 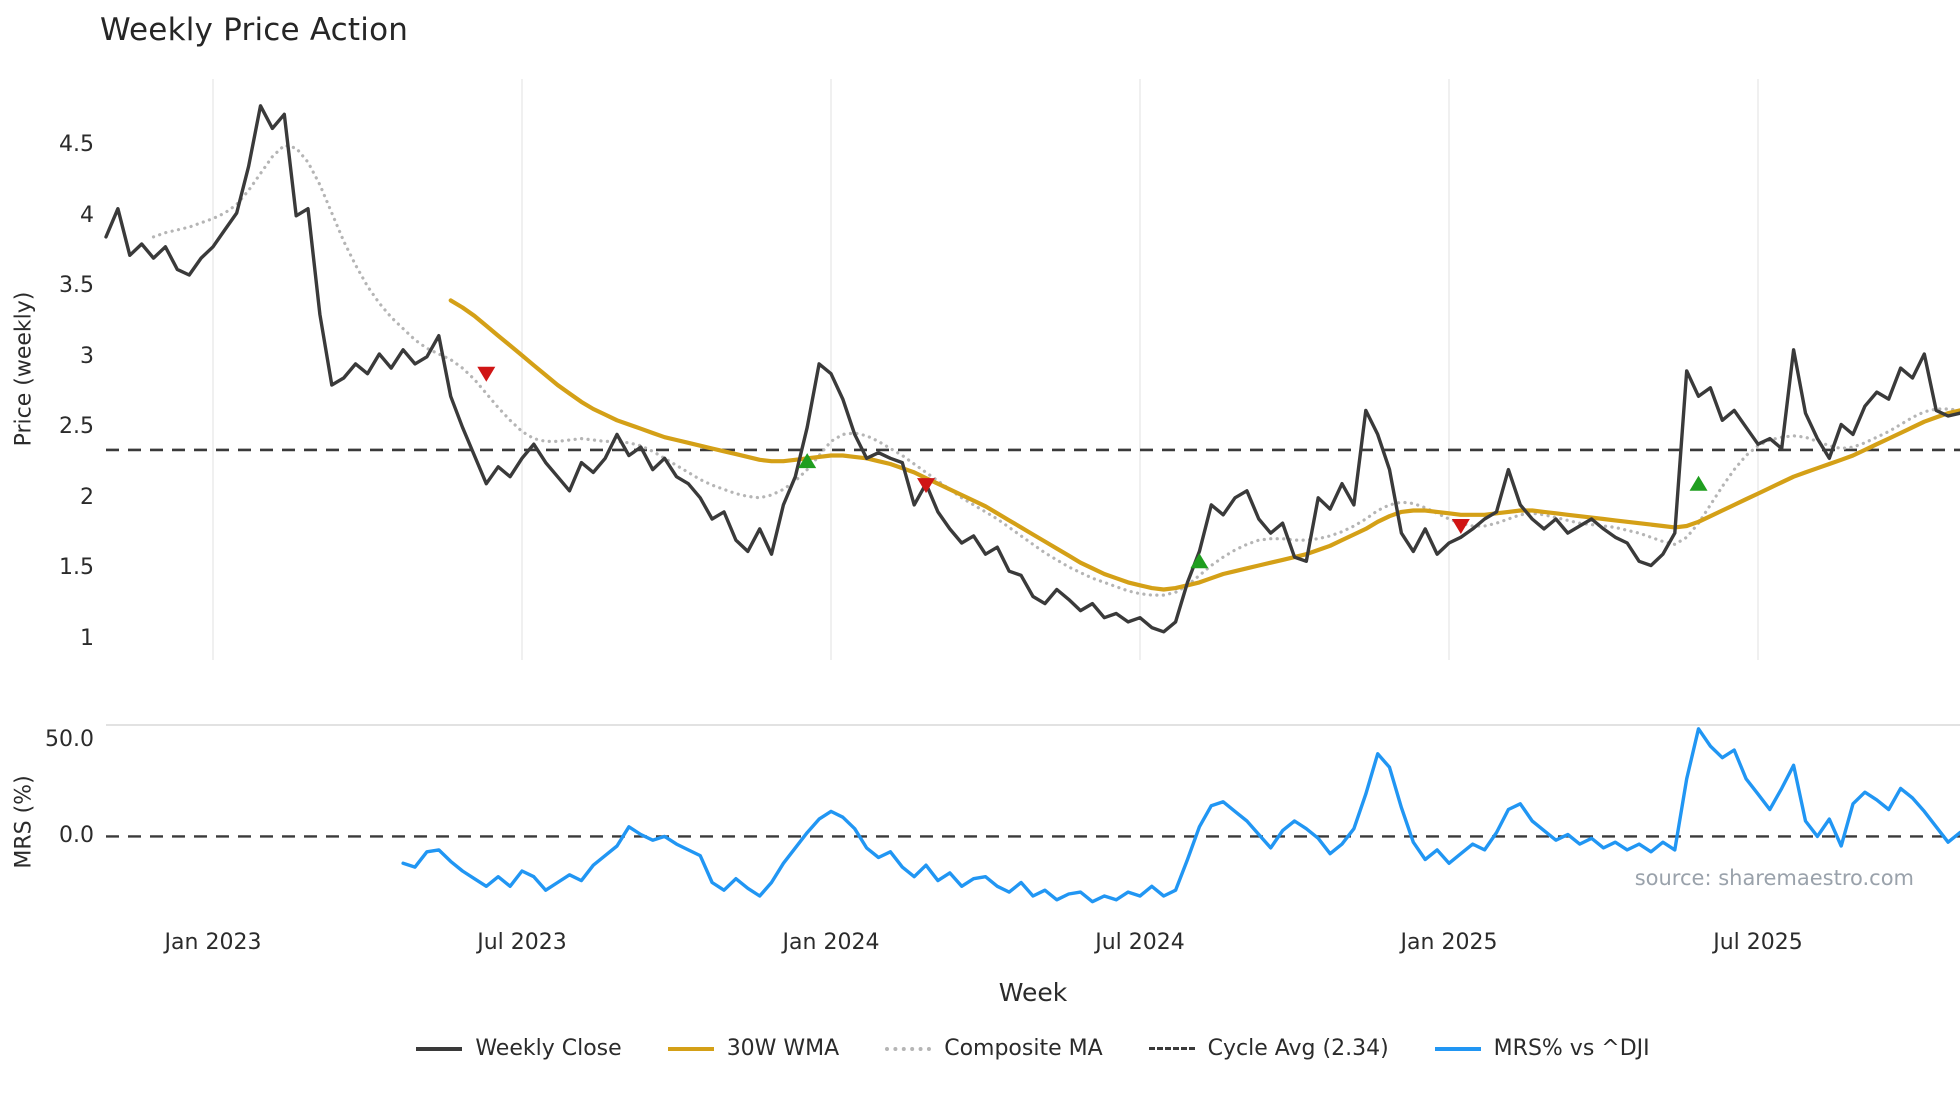 I want to click on legend-label: 30W WMA, so click(x=783, y=1048).